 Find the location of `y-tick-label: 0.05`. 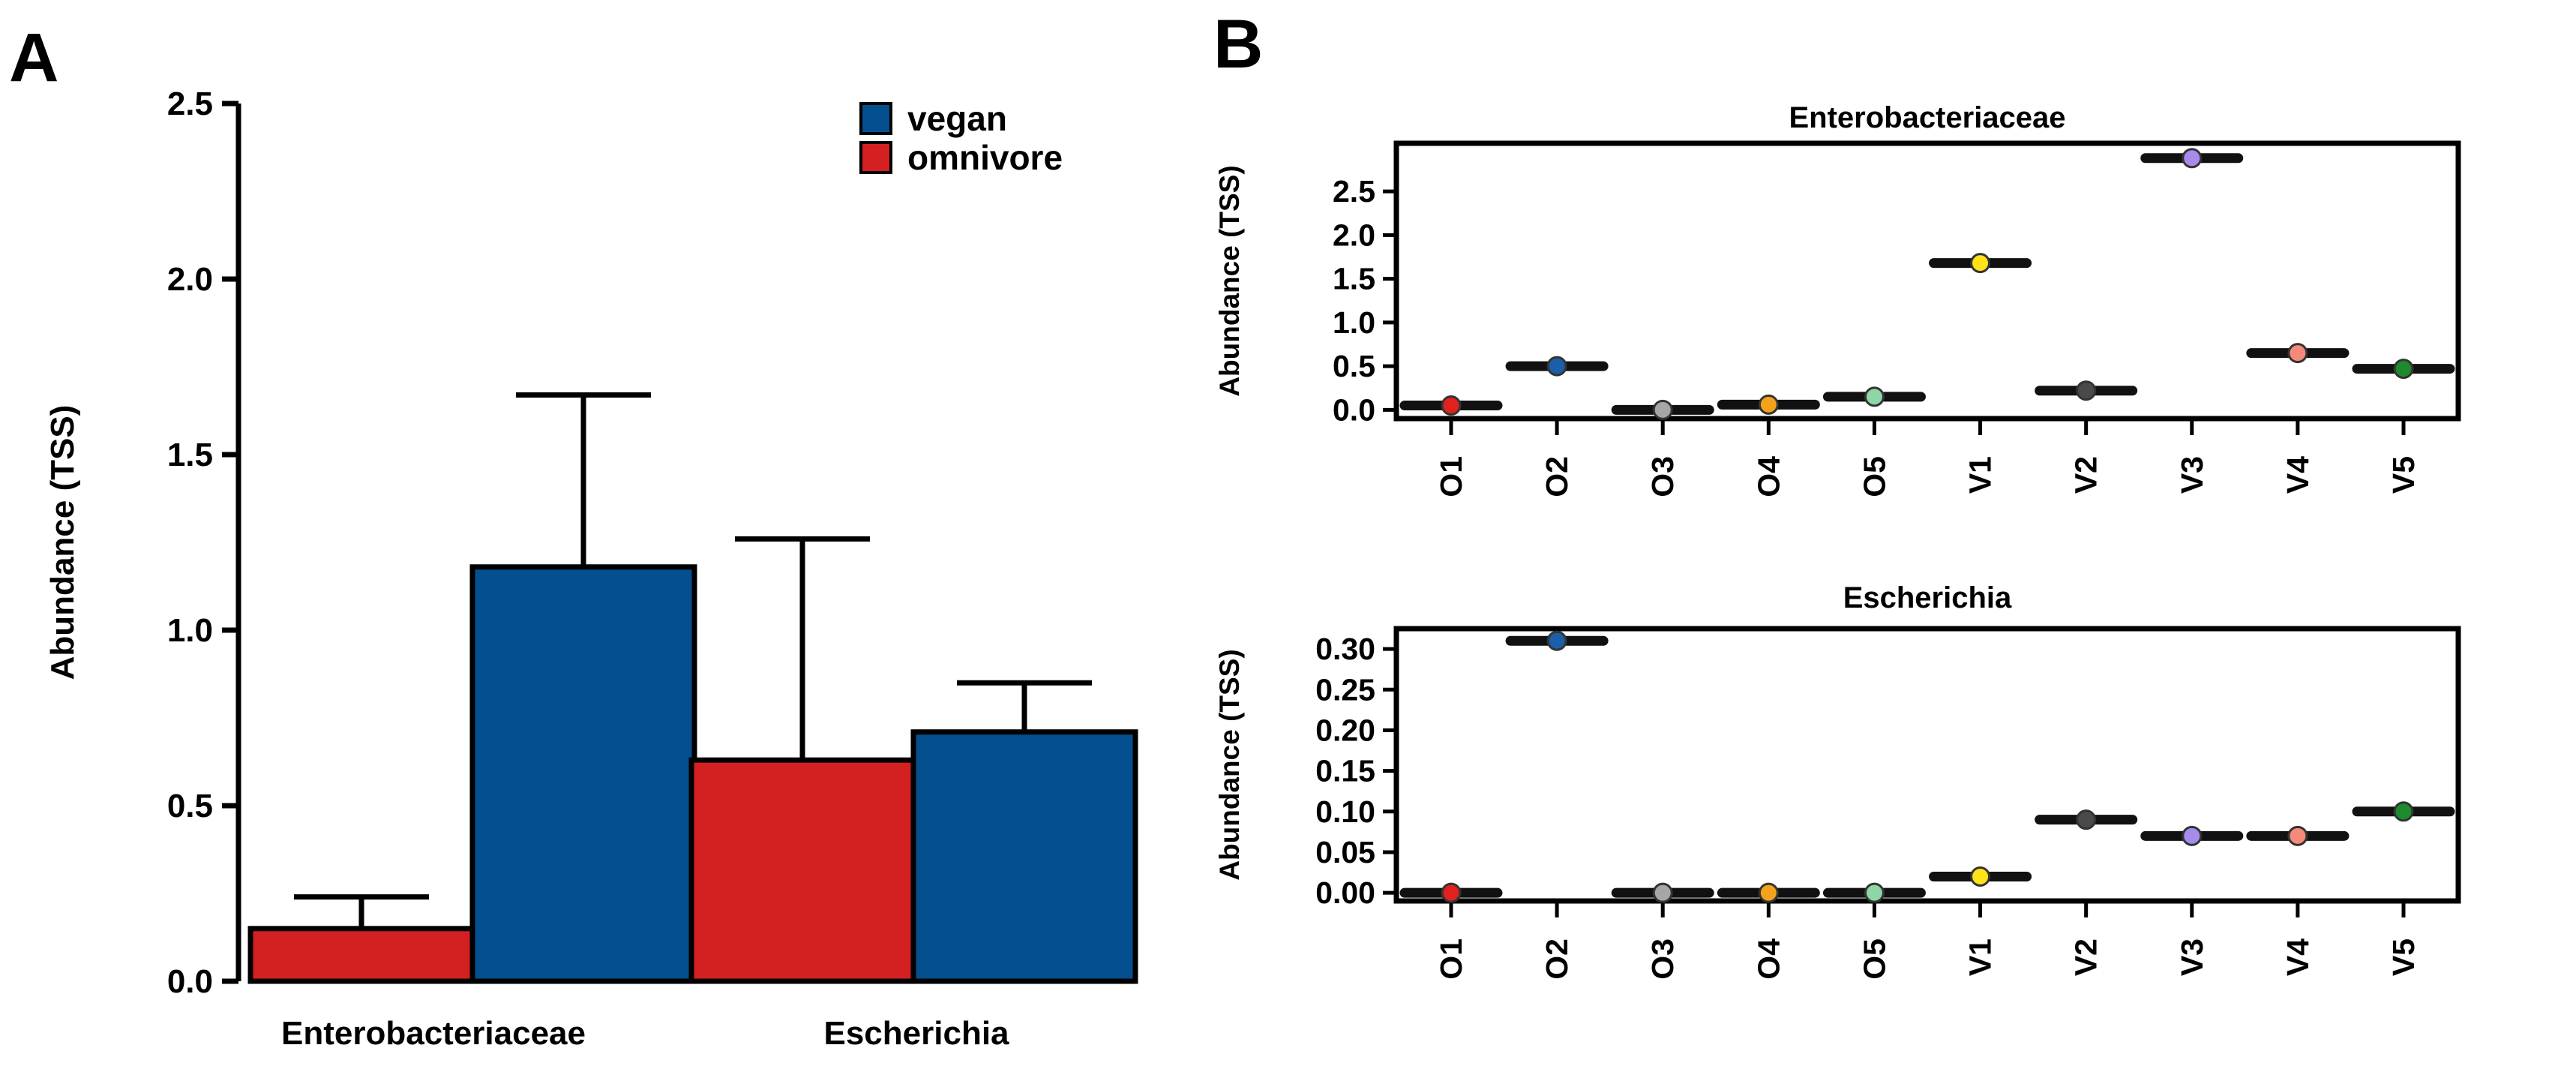

y-tick-label: 0.05 is located at coordinates (1345, 852).